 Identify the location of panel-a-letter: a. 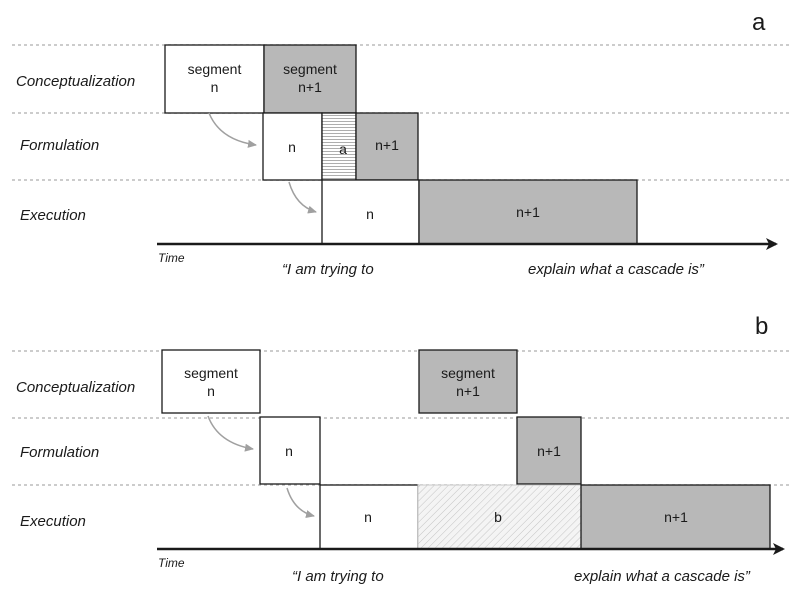
(759, 22).